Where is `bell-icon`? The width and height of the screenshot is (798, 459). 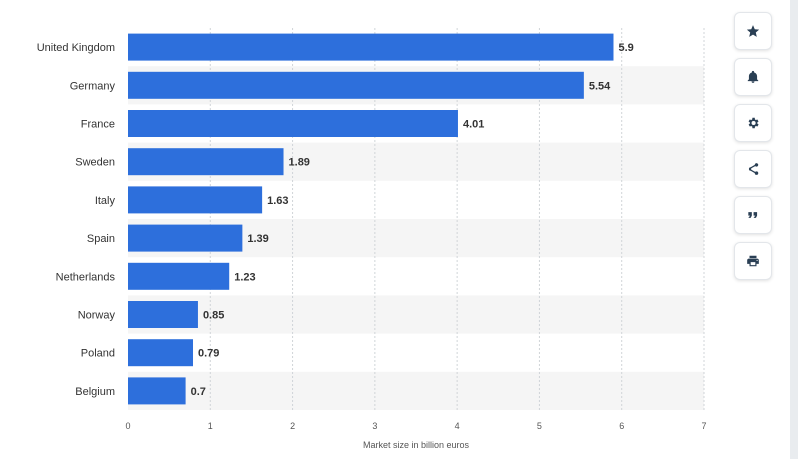
bell-icon is located at coordinates (753, 76).